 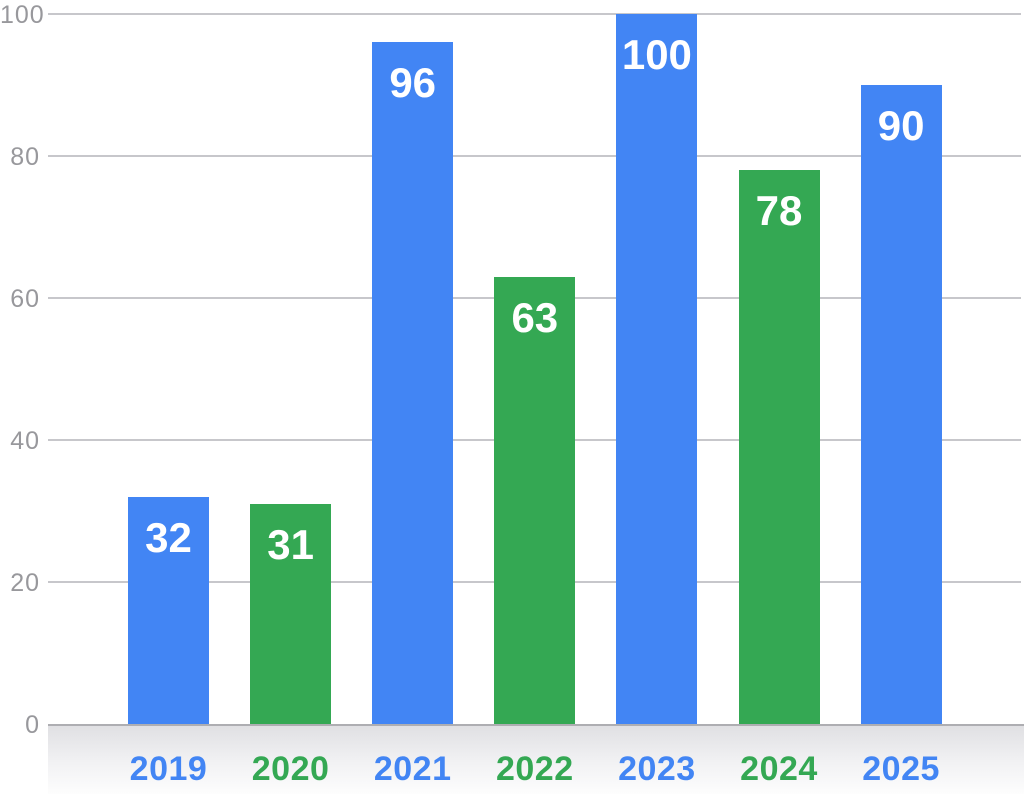 What do you see at coordinates (535, 500) in the screenshot?
I see `bar-2022: 63` at bounding box center [535, 500].